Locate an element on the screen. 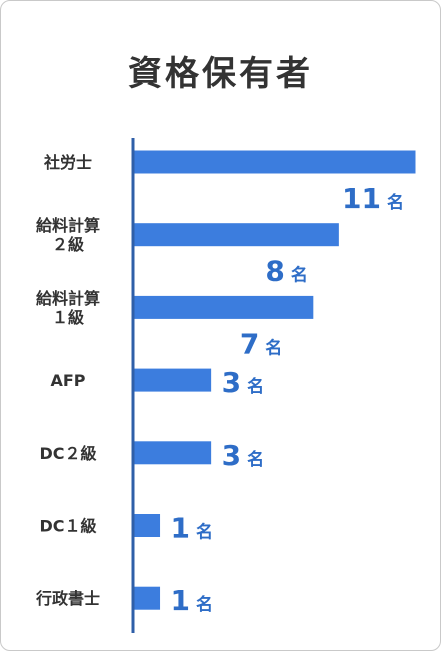  category-label: DC１級 is located at coordinates (67, 526).